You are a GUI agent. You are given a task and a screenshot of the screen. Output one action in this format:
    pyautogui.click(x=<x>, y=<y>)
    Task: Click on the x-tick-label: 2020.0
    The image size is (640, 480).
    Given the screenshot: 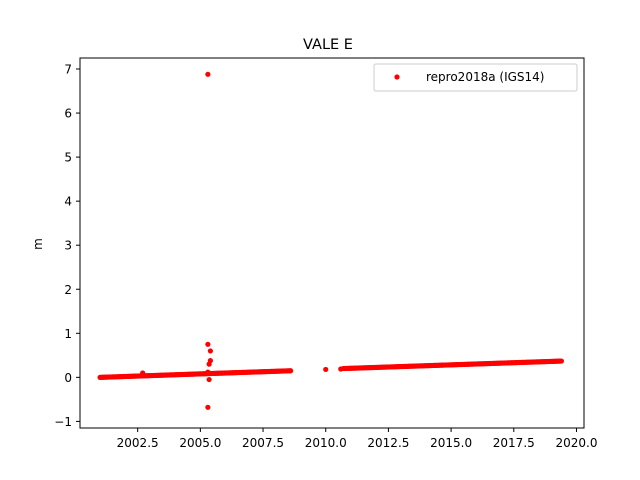 What is the action you would take?
    pyautogui.click(x=576, y=443)
    